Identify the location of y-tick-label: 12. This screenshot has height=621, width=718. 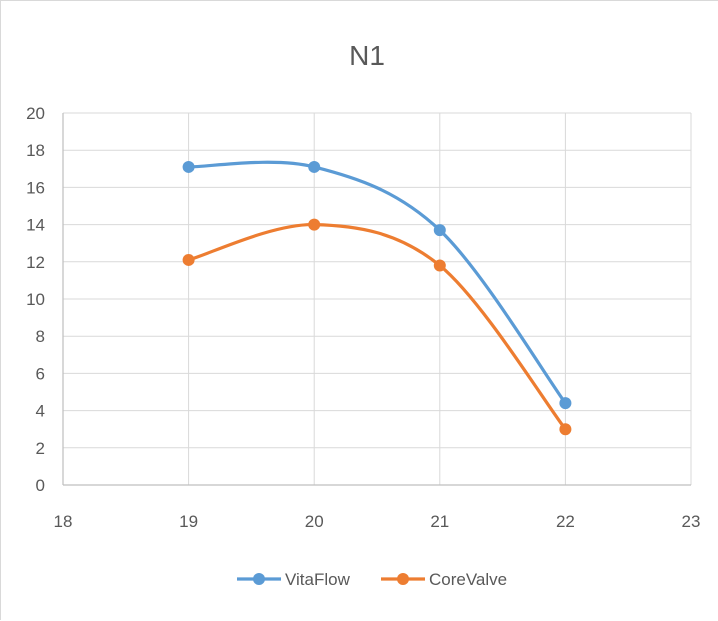
(35, 262).